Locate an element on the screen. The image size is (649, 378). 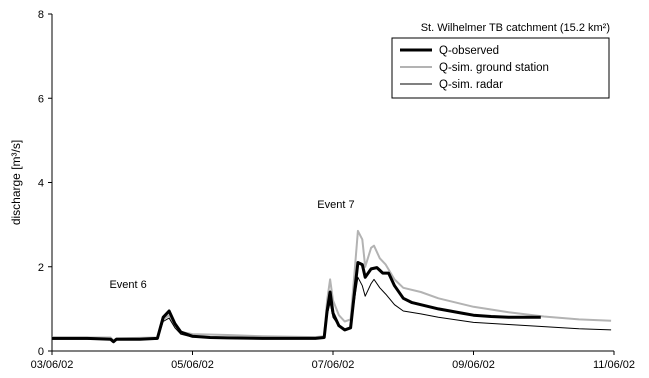
x-tick-label: 03/06/02 is located at coordinates (52, 365).